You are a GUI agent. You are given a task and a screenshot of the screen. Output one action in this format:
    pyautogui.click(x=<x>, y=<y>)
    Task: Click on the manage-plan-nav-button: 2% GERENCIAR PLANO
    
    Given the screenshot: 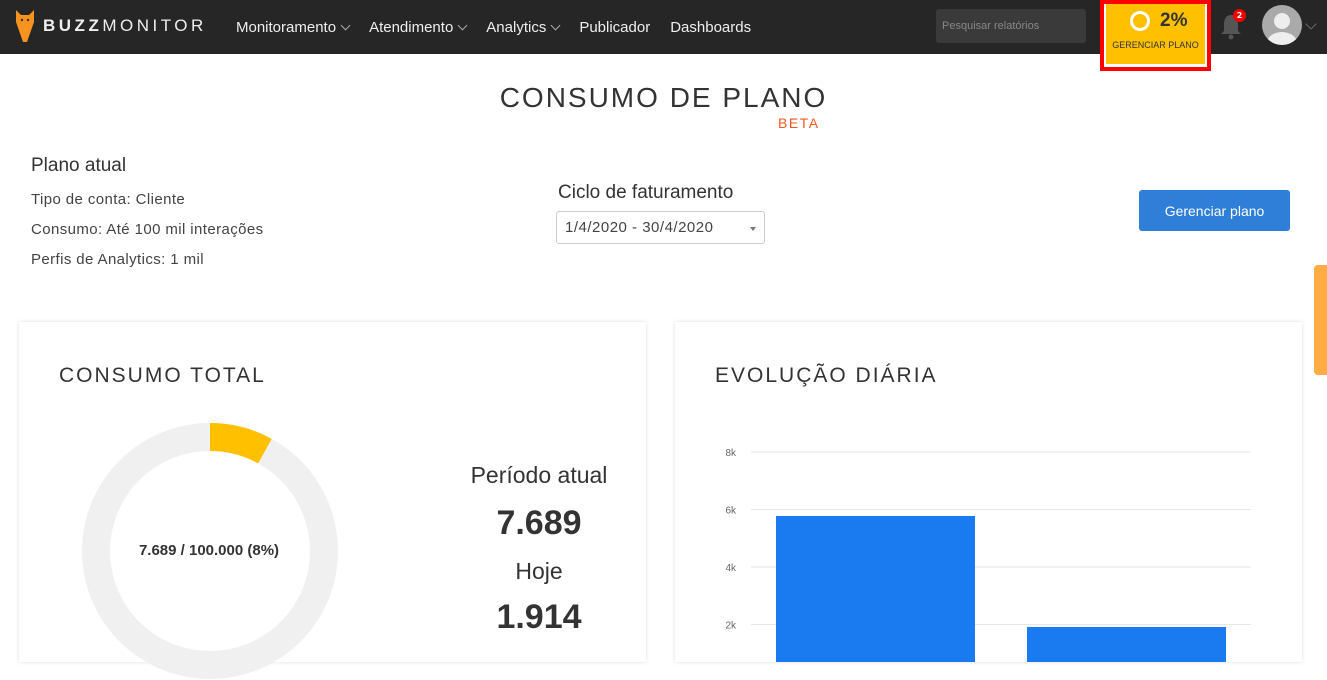 What is the action you would take?
    pyautogui.click(x=1155, y=35)
    